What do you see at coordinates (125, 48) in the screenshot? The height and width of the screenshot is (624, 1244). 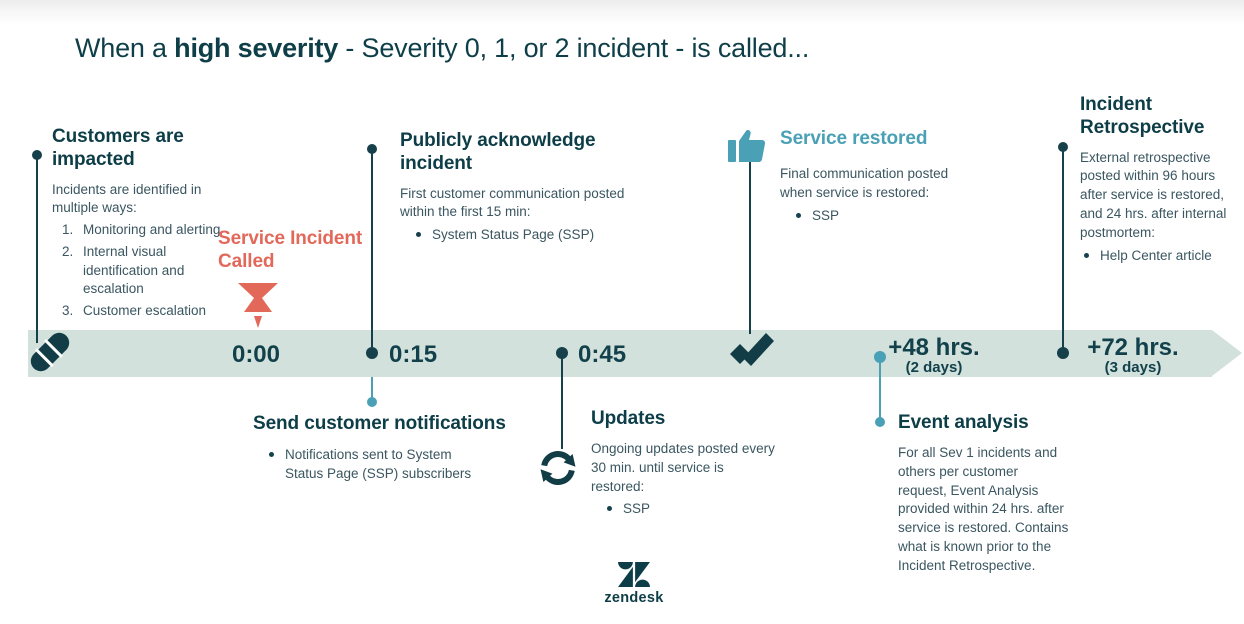 I see `title-prefix: When a` at bounding box center [125, 48].